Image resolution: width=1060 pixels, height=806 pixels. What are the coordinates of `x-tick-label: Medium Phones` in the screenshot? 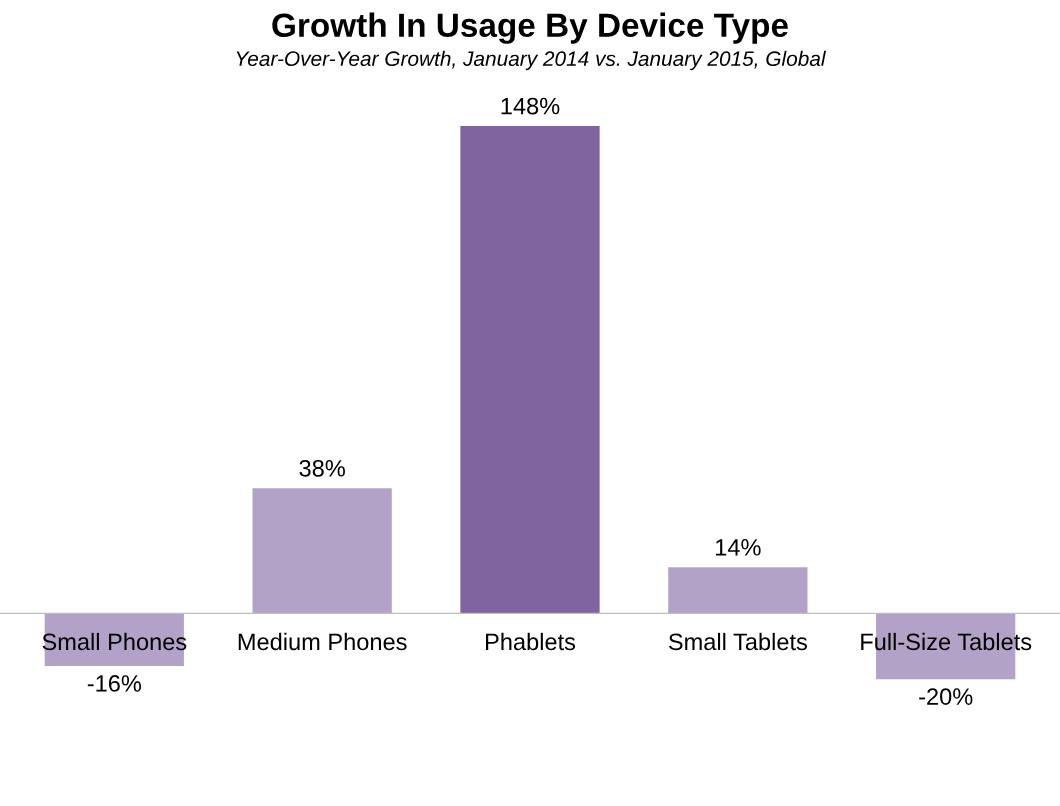 It's located at (322, 641).